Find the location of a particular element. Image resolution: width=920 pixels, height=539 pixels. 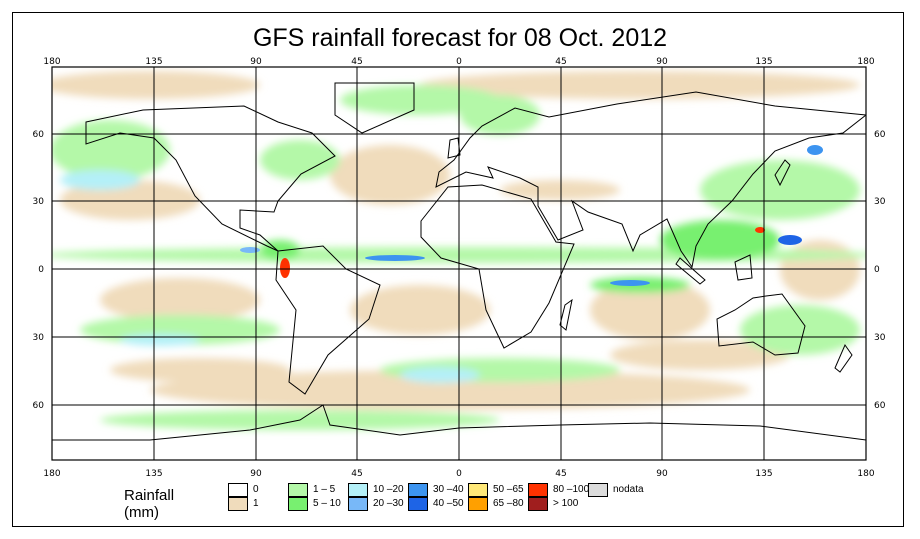

legend-label: 1 – 5 is located at coordinates (324, 489).